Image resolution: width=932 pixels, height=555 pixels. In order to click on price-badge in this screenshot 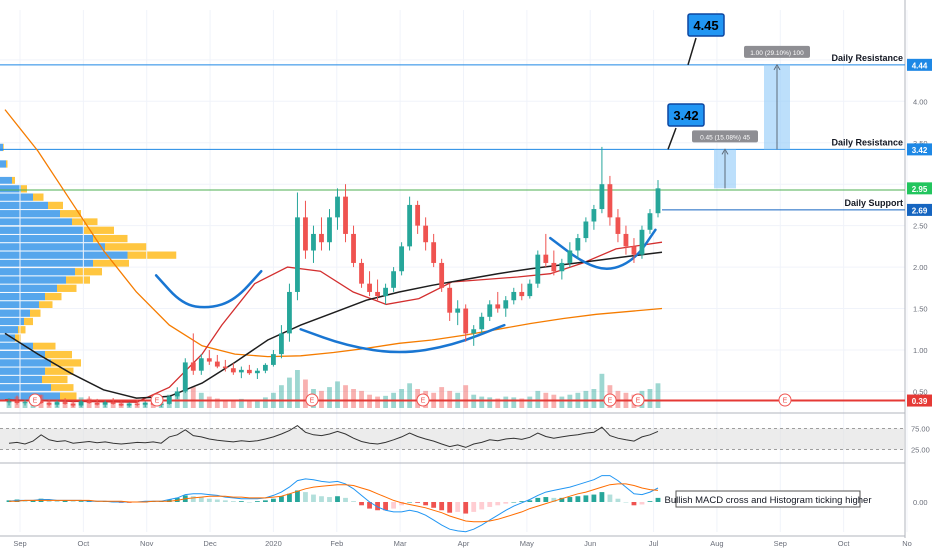, I will do `click(919, 209)`.